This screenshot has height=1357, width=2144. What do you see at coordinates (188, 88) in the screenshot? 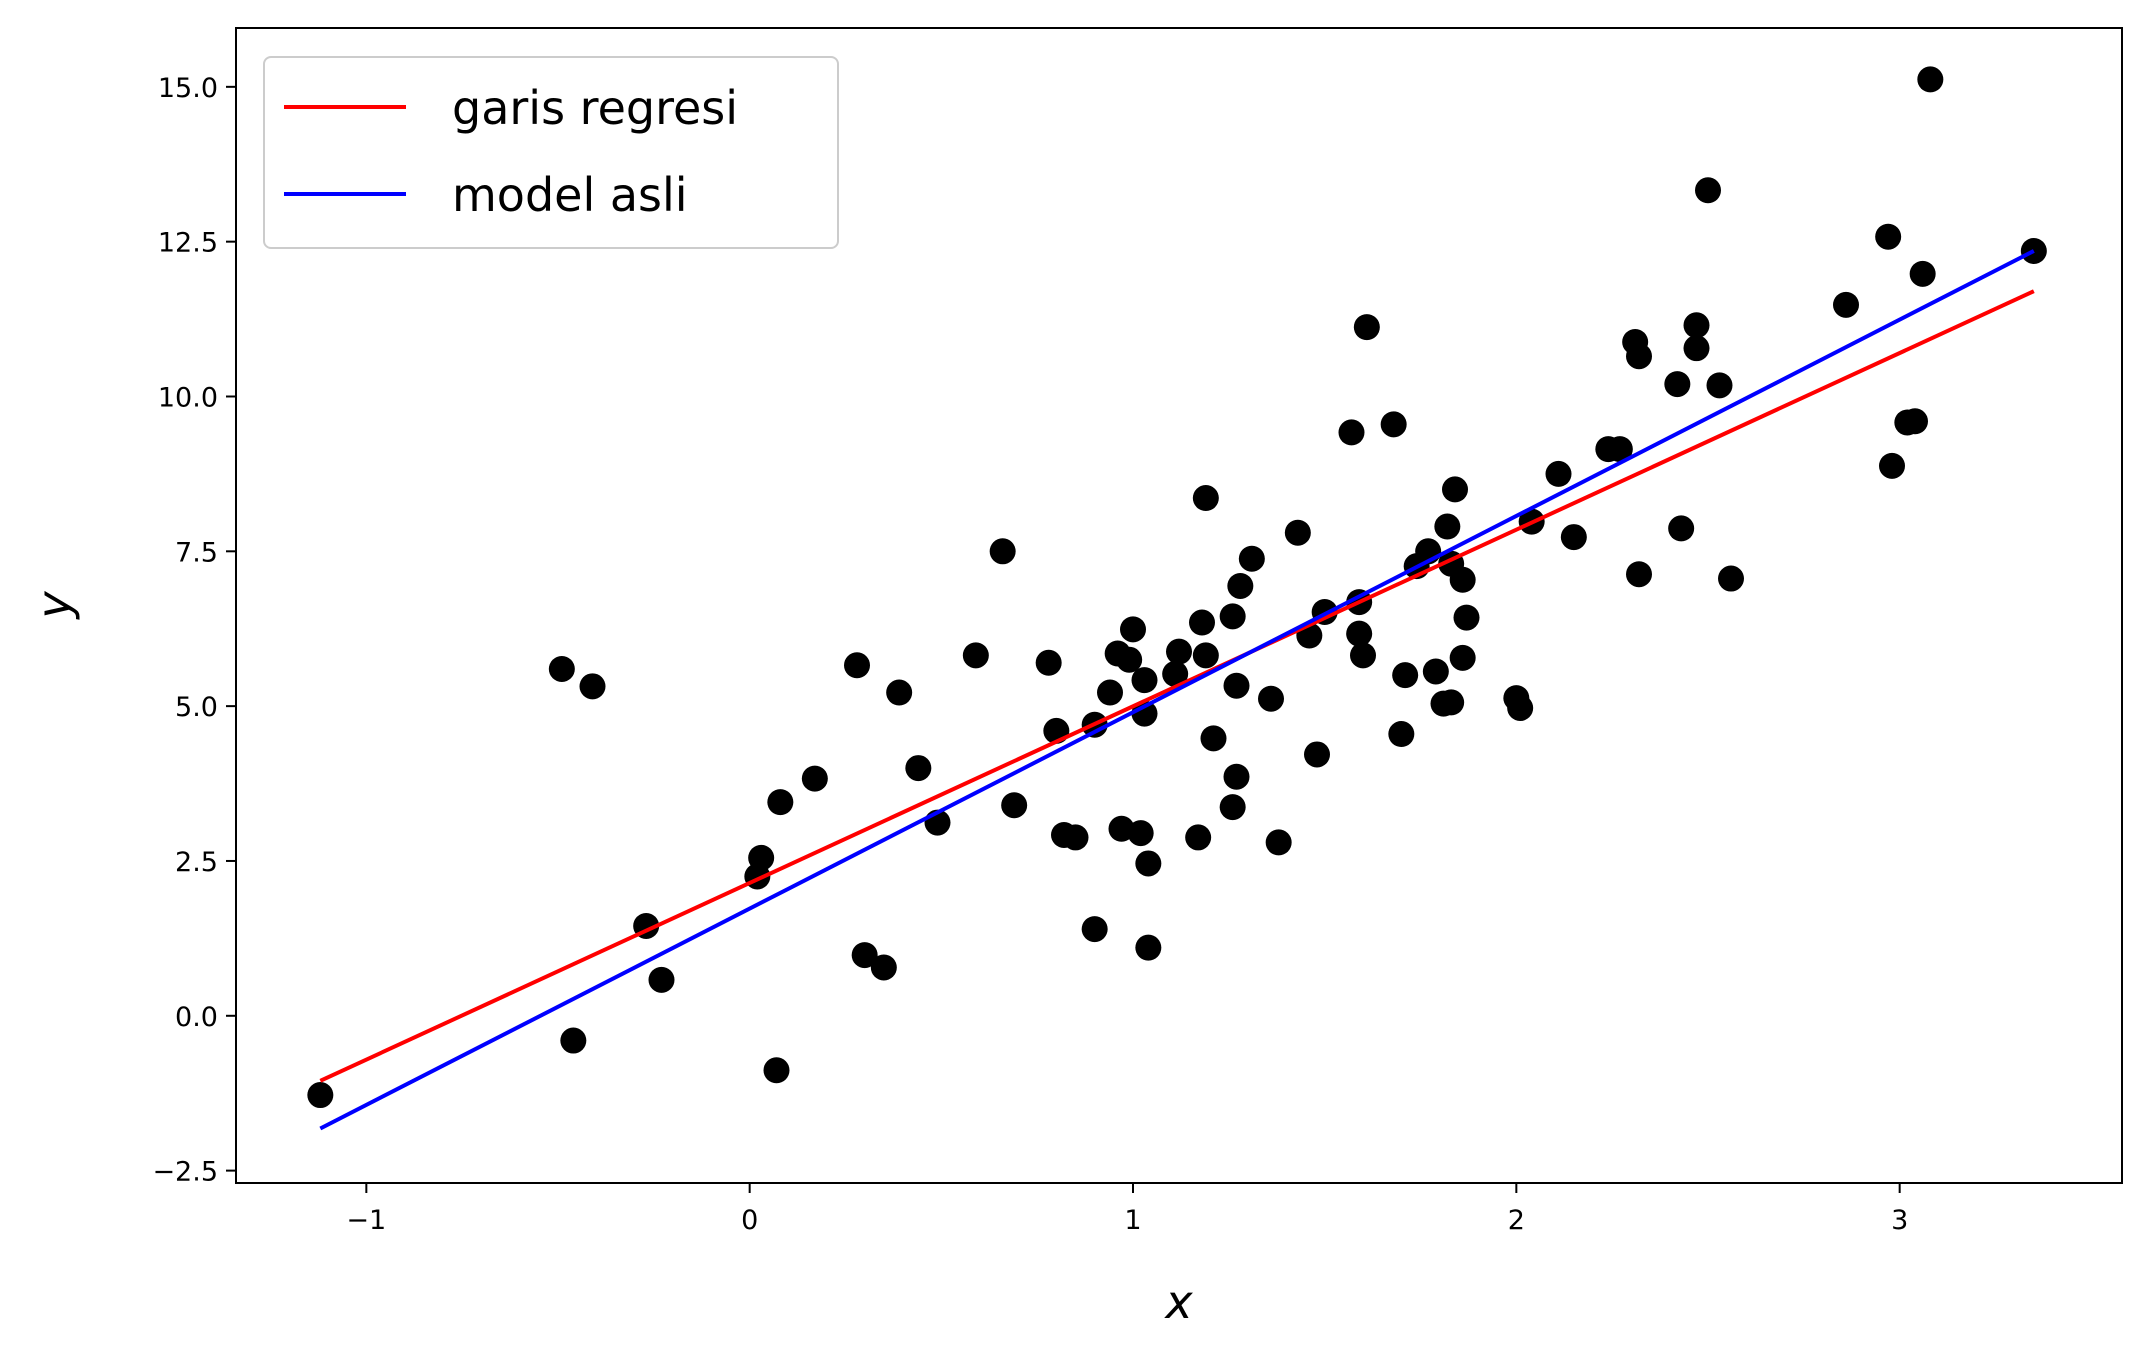
I see `y-tick-label: 15.0` at bounding box center [188, 88].